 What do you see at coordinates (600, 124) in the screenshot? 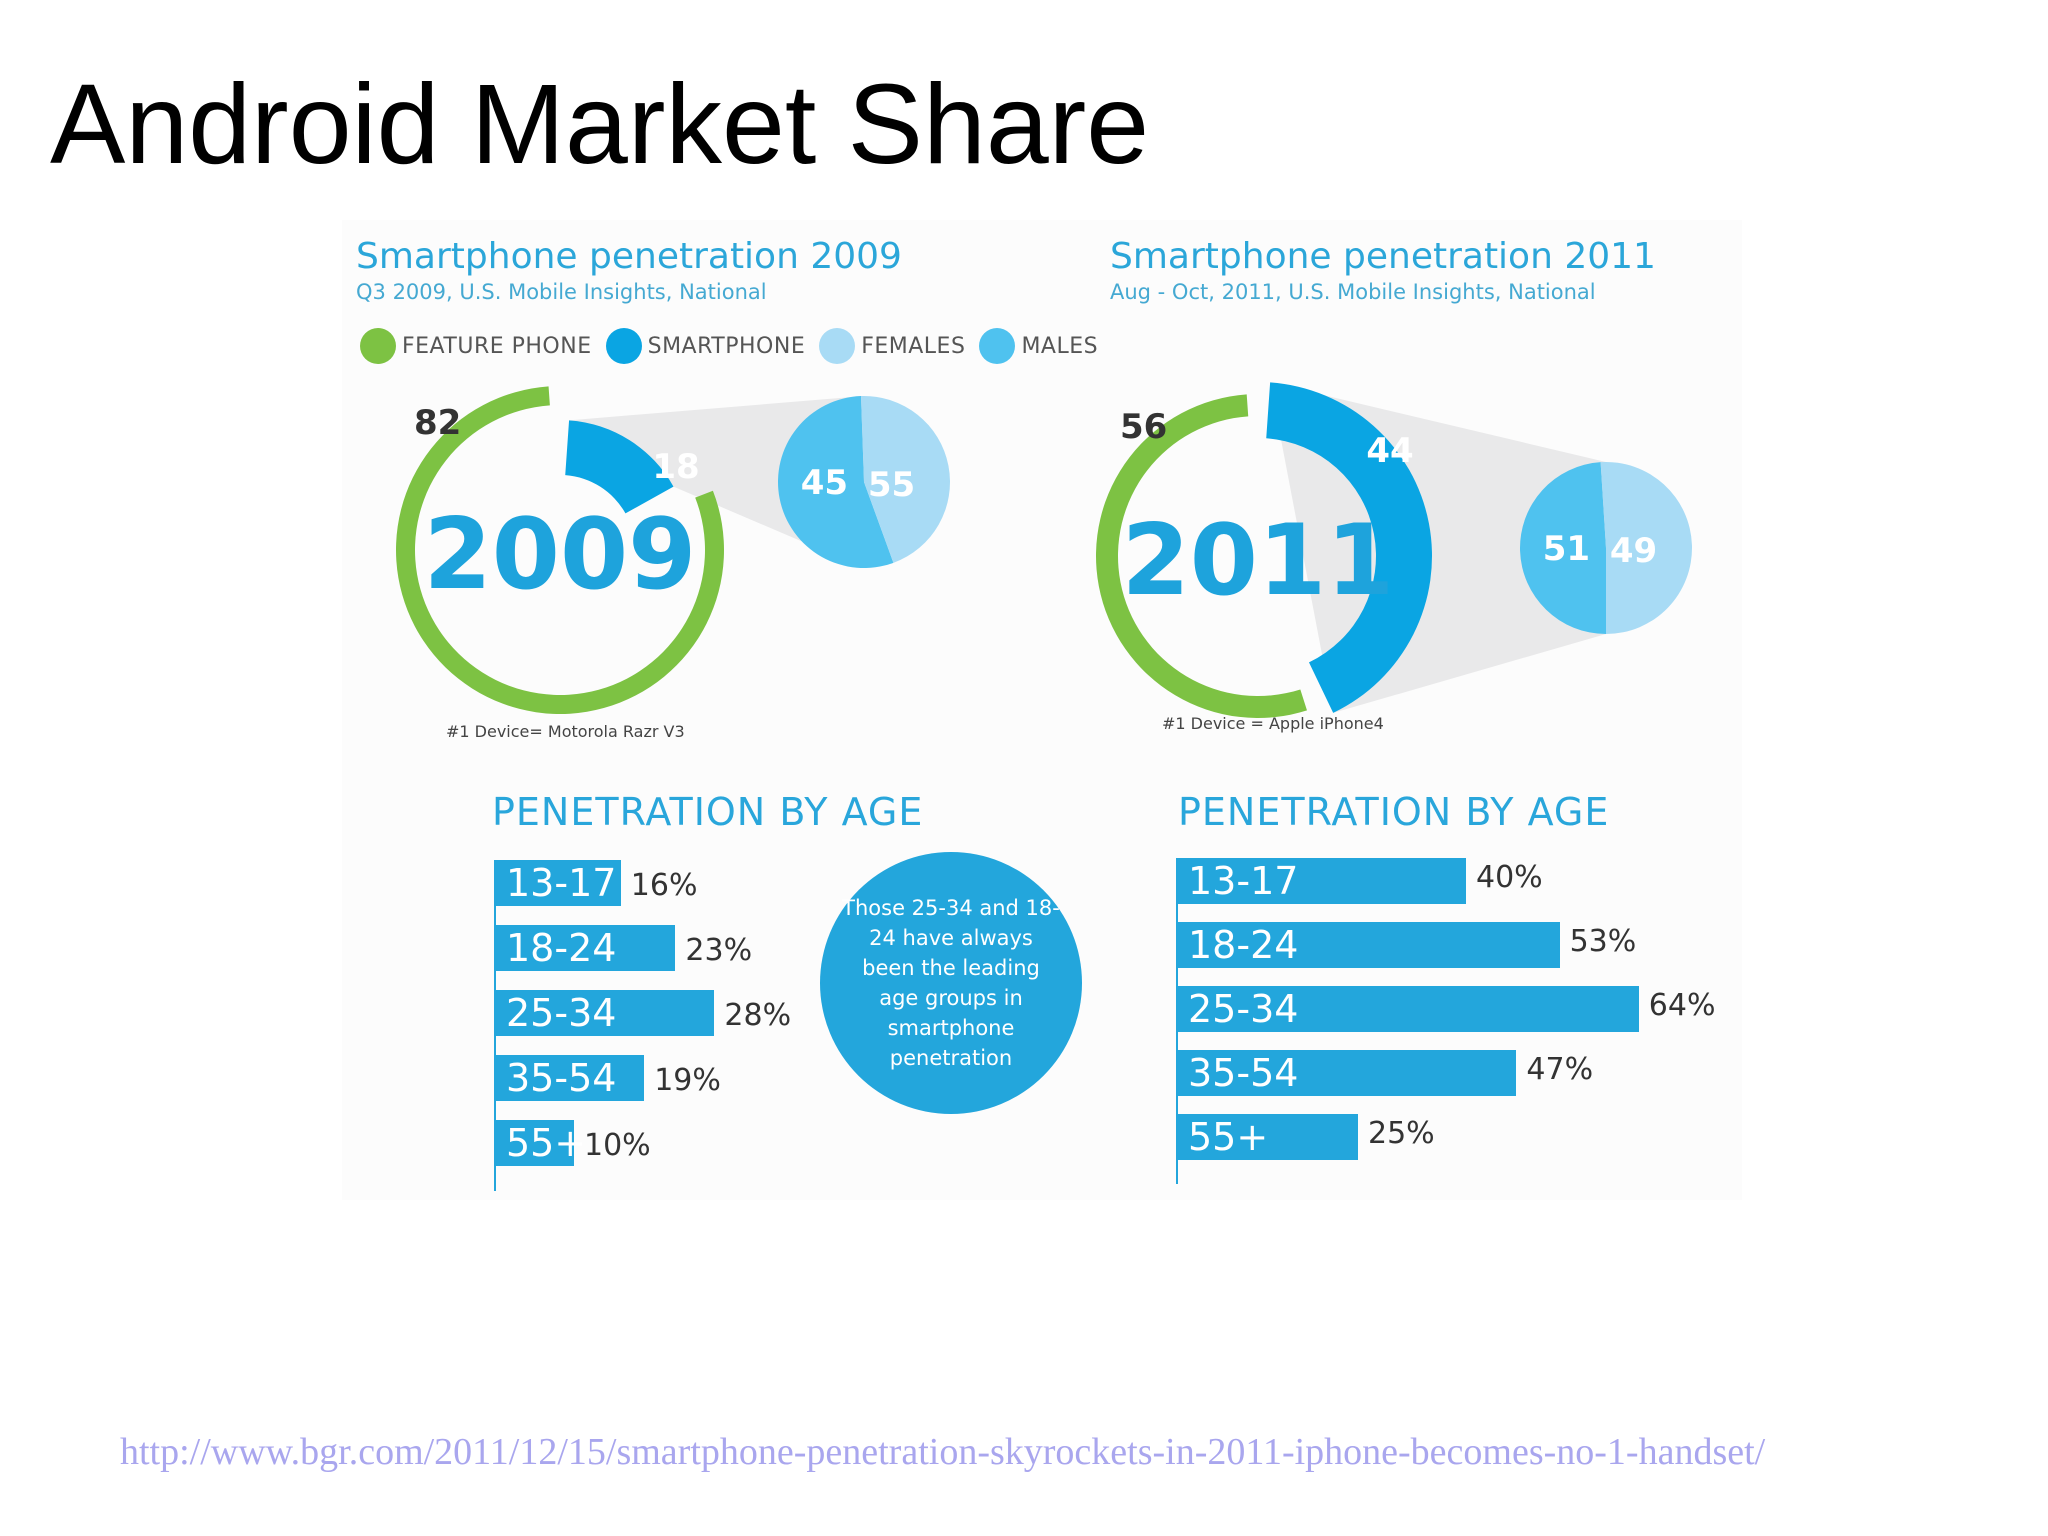
I see `slide-title: Android Market Share` at bounding box center [600, 124].